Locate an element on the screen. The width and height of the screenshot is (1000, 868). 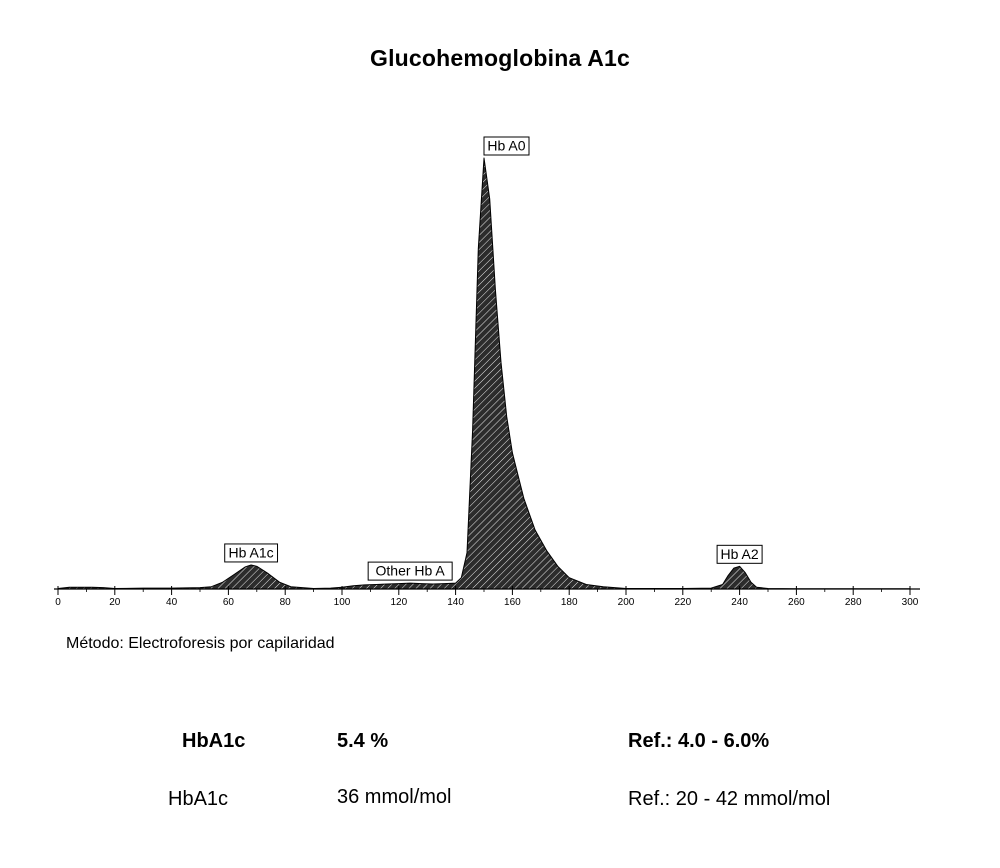
result-2-reference: Ref.: 20 - 42 mmol/mol is located at coordinates (729, 799).